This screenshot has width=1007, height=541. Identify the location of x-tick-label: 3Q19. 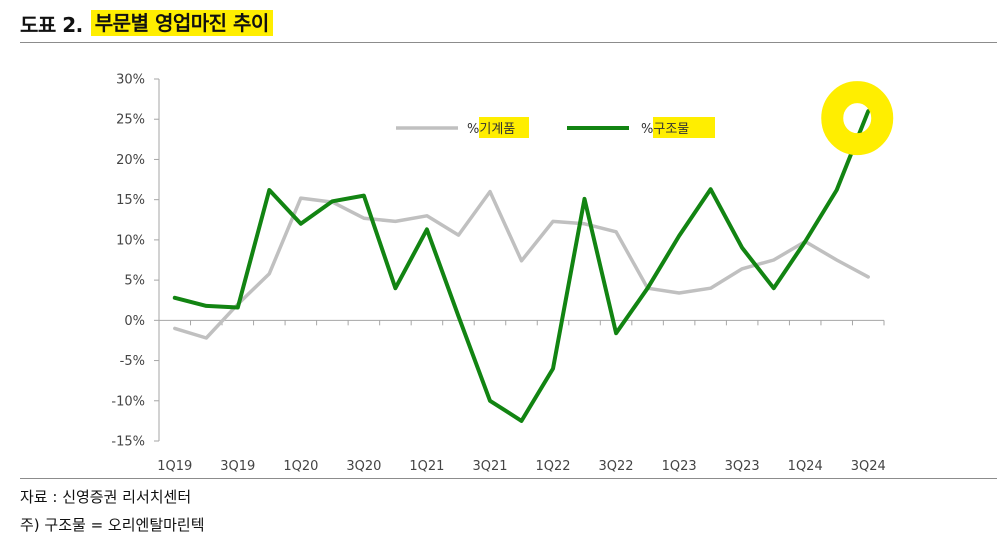
(237, 466).